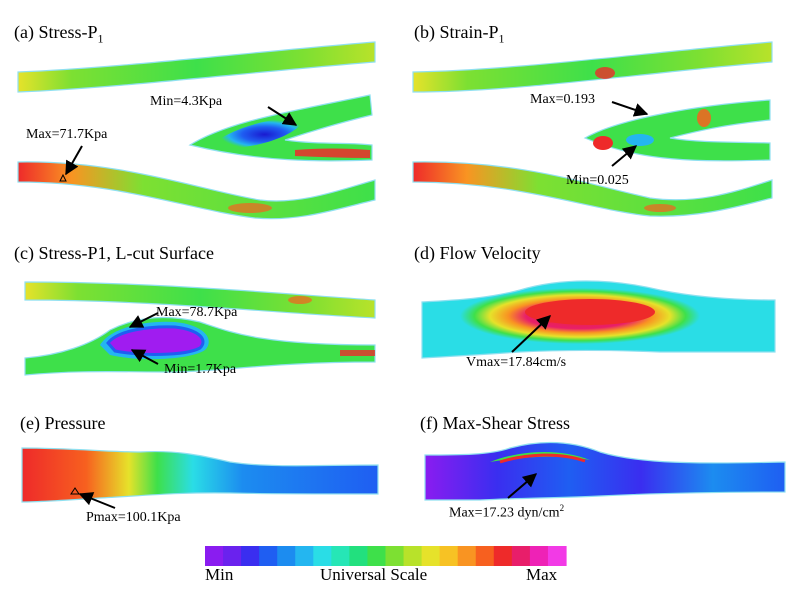 This screenshot has height=600, width=800. Describe the element at coordinates (516, 362) in the screenshot. I see `panel-d-vmax-label: Vmax=17.84cm/s` at that location.